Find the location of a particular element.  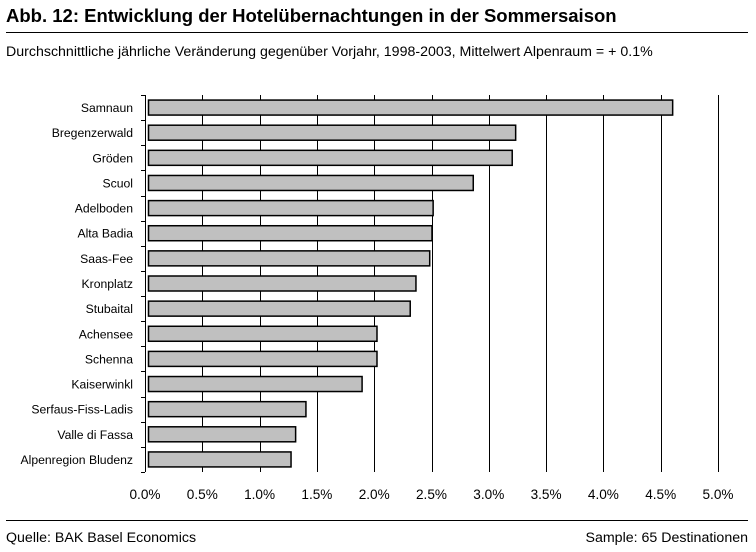

category-label: Alta Badia is located at coordinates (105, 234).